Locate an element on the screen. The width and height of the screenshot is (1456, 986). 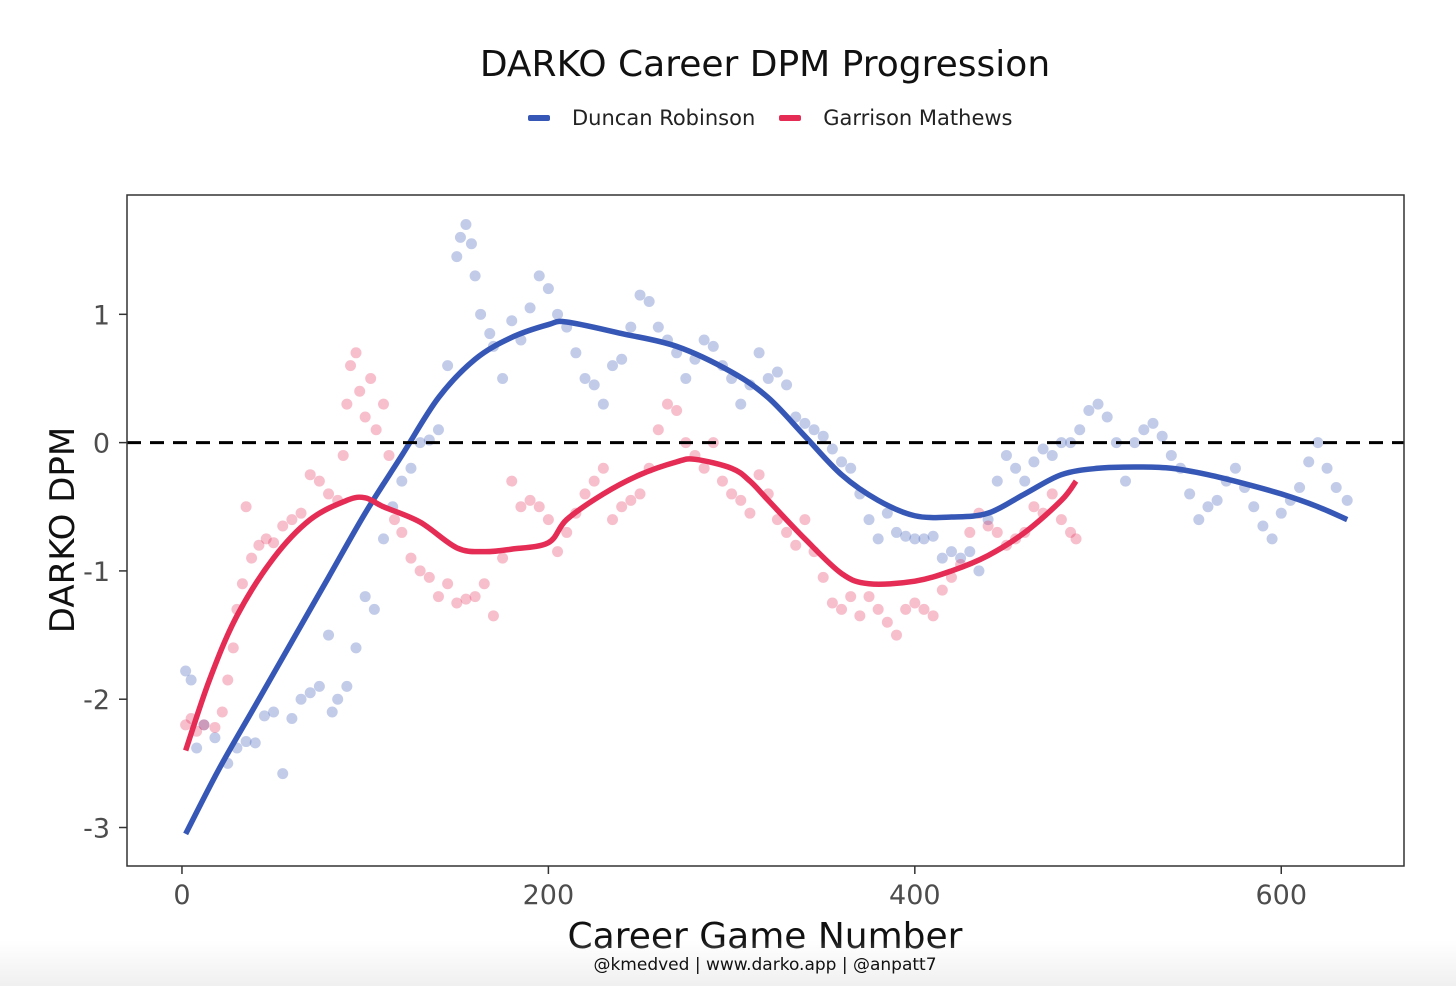
legend-item-garrison-mathews: Garrison Mathews is located at coordinates (895, 118).